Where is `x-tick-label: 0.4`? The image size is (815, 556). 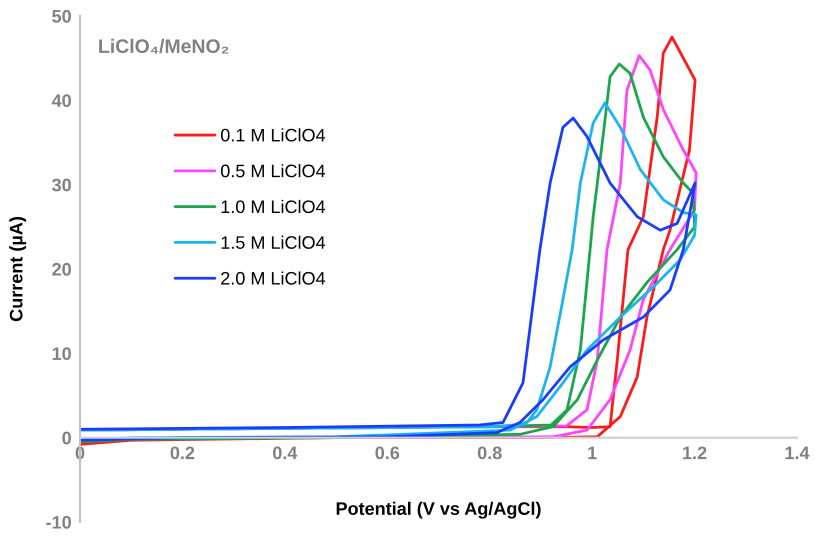
x-tick-label: 0.4 is located at coordinates (285, 453).